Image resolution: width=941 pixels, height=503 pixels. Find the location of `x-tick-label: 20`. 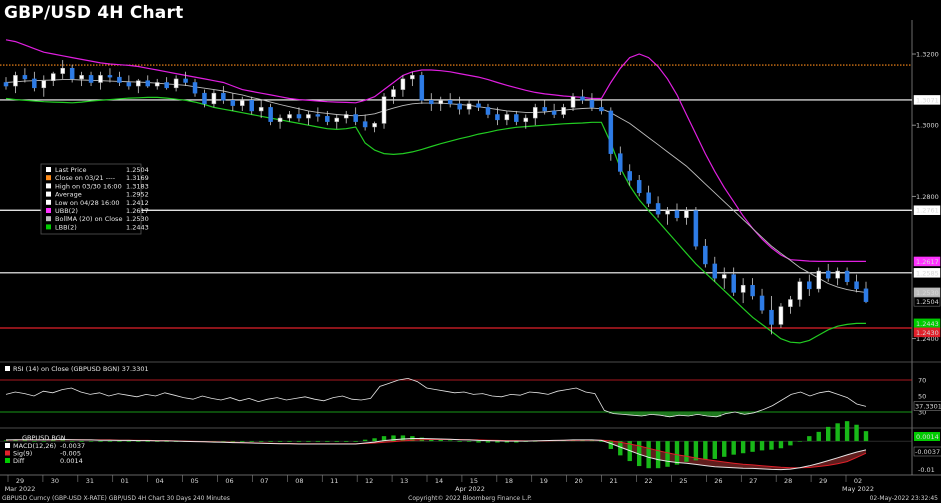

x-tick-label: 20 is located at coordinates (579, 481).